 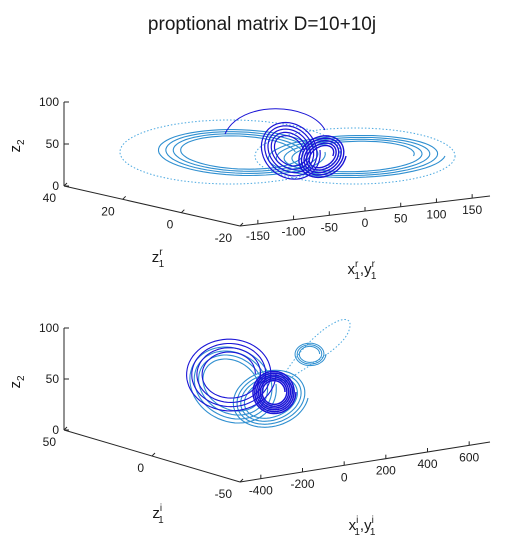 What do you see at coordinates (355, 156) in the screenshot?
I see `top-series-dotted` at bounding box center [355, 156].